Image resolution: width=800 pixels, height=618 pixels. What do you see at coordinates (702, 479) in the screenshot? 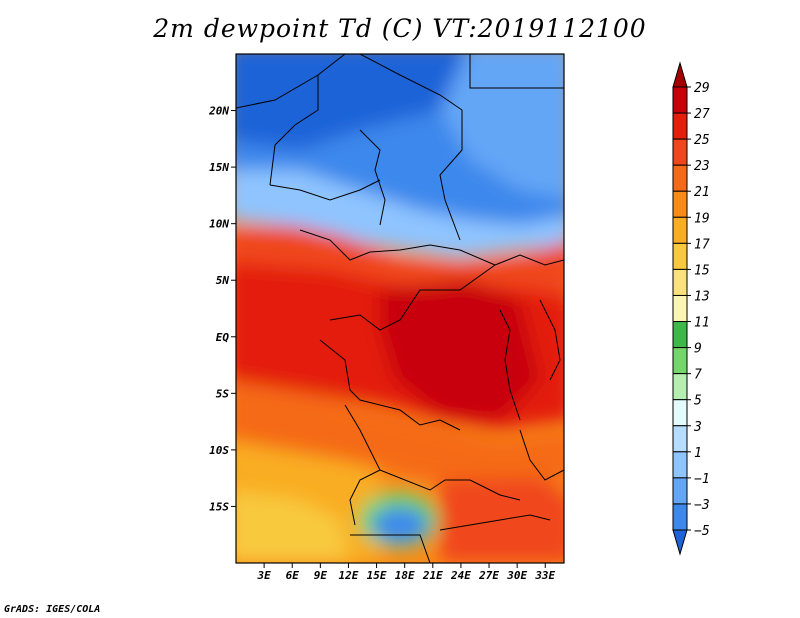
I see `colorbar-label: −1` at bounding box center [702, 479].